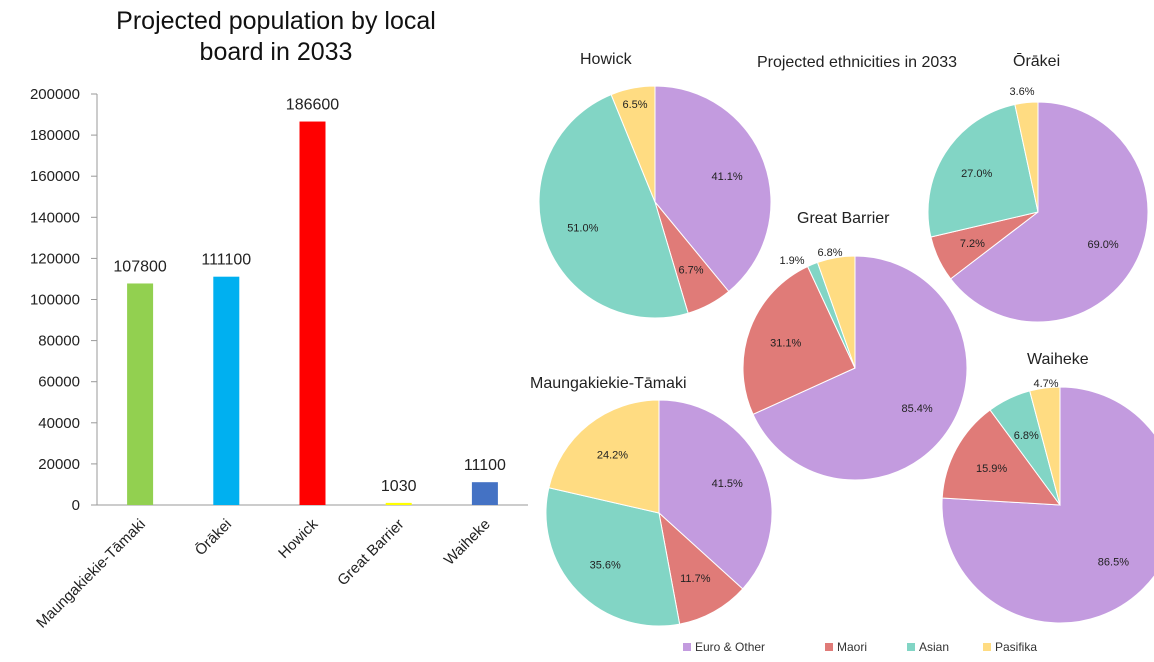  Describe the element at coordinates (1045, 384) in the screenshot. I see `pie-data-label: 4.7%` at that location.